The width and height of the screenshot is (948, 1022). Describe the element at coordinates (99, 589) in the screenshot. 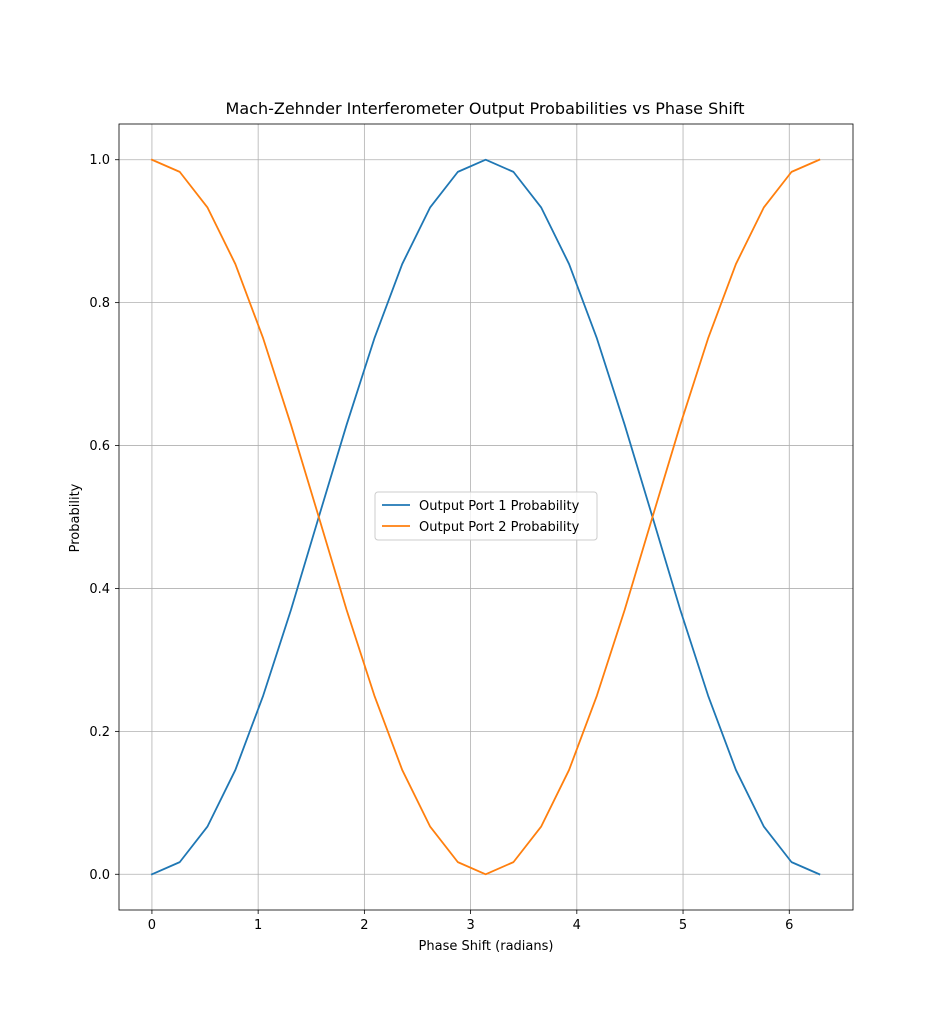

I see `y-tick-label: 0.4` at that location.